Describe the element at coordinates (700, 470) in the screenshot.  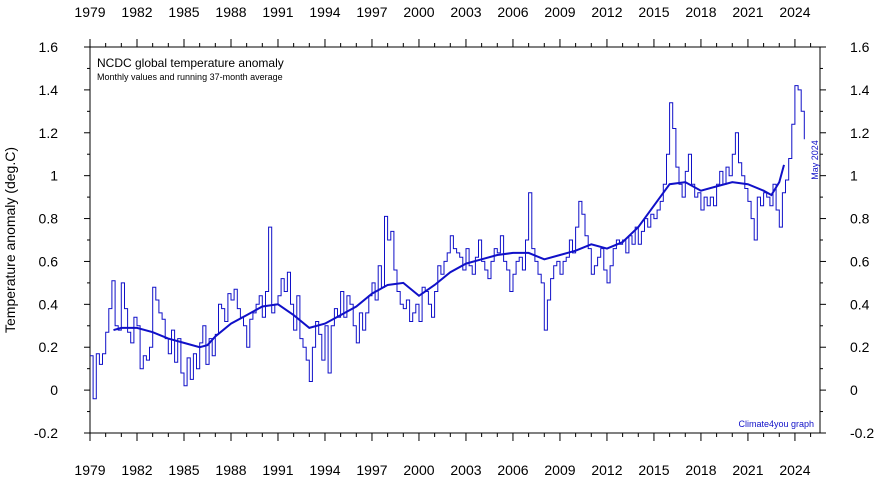
I see `x-tick-label-bottom: 2018` at that location.